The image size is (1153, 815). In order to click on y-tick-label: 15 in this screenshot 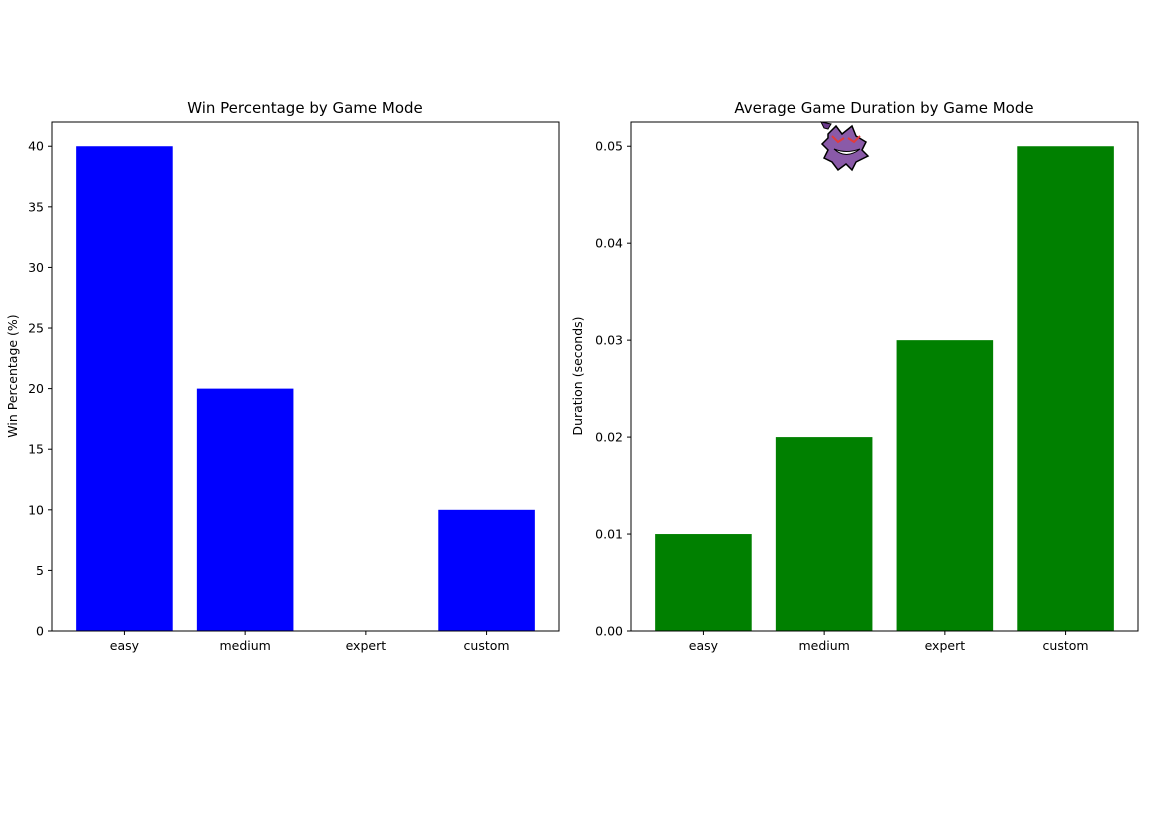, I will do `click(36, 449)`.